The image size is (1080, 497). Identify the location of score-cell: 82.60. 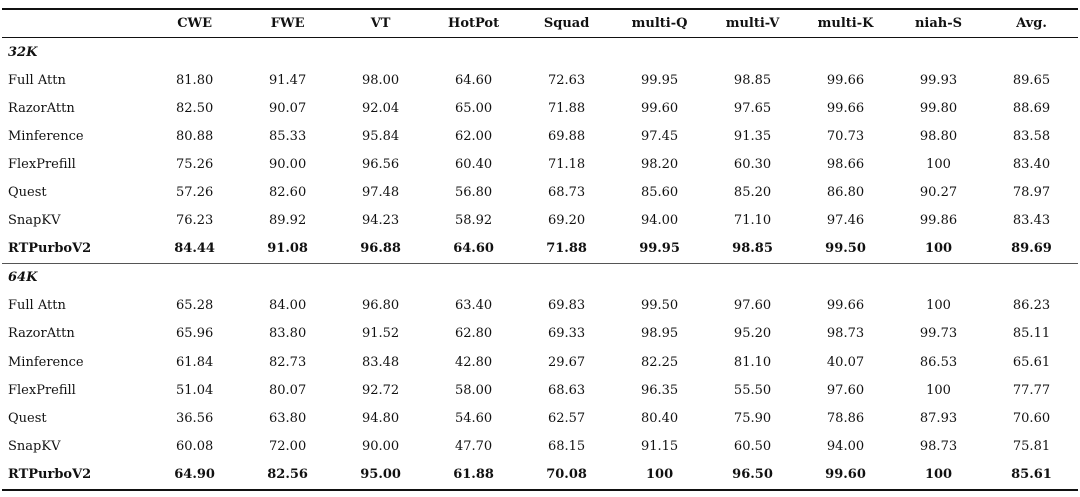
(288, 193).